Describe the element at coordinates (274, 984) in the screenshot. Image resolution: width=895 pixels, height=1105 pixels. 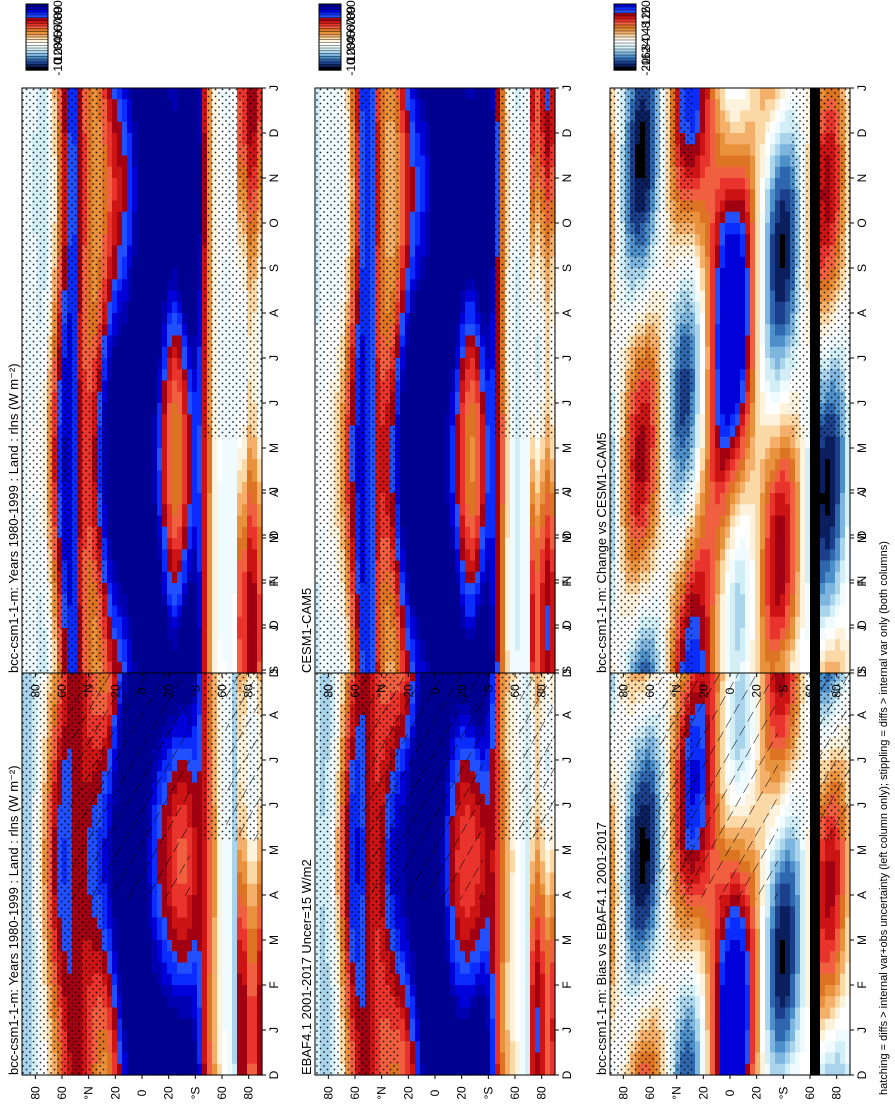
I see `month-tick-label: F` at that location.